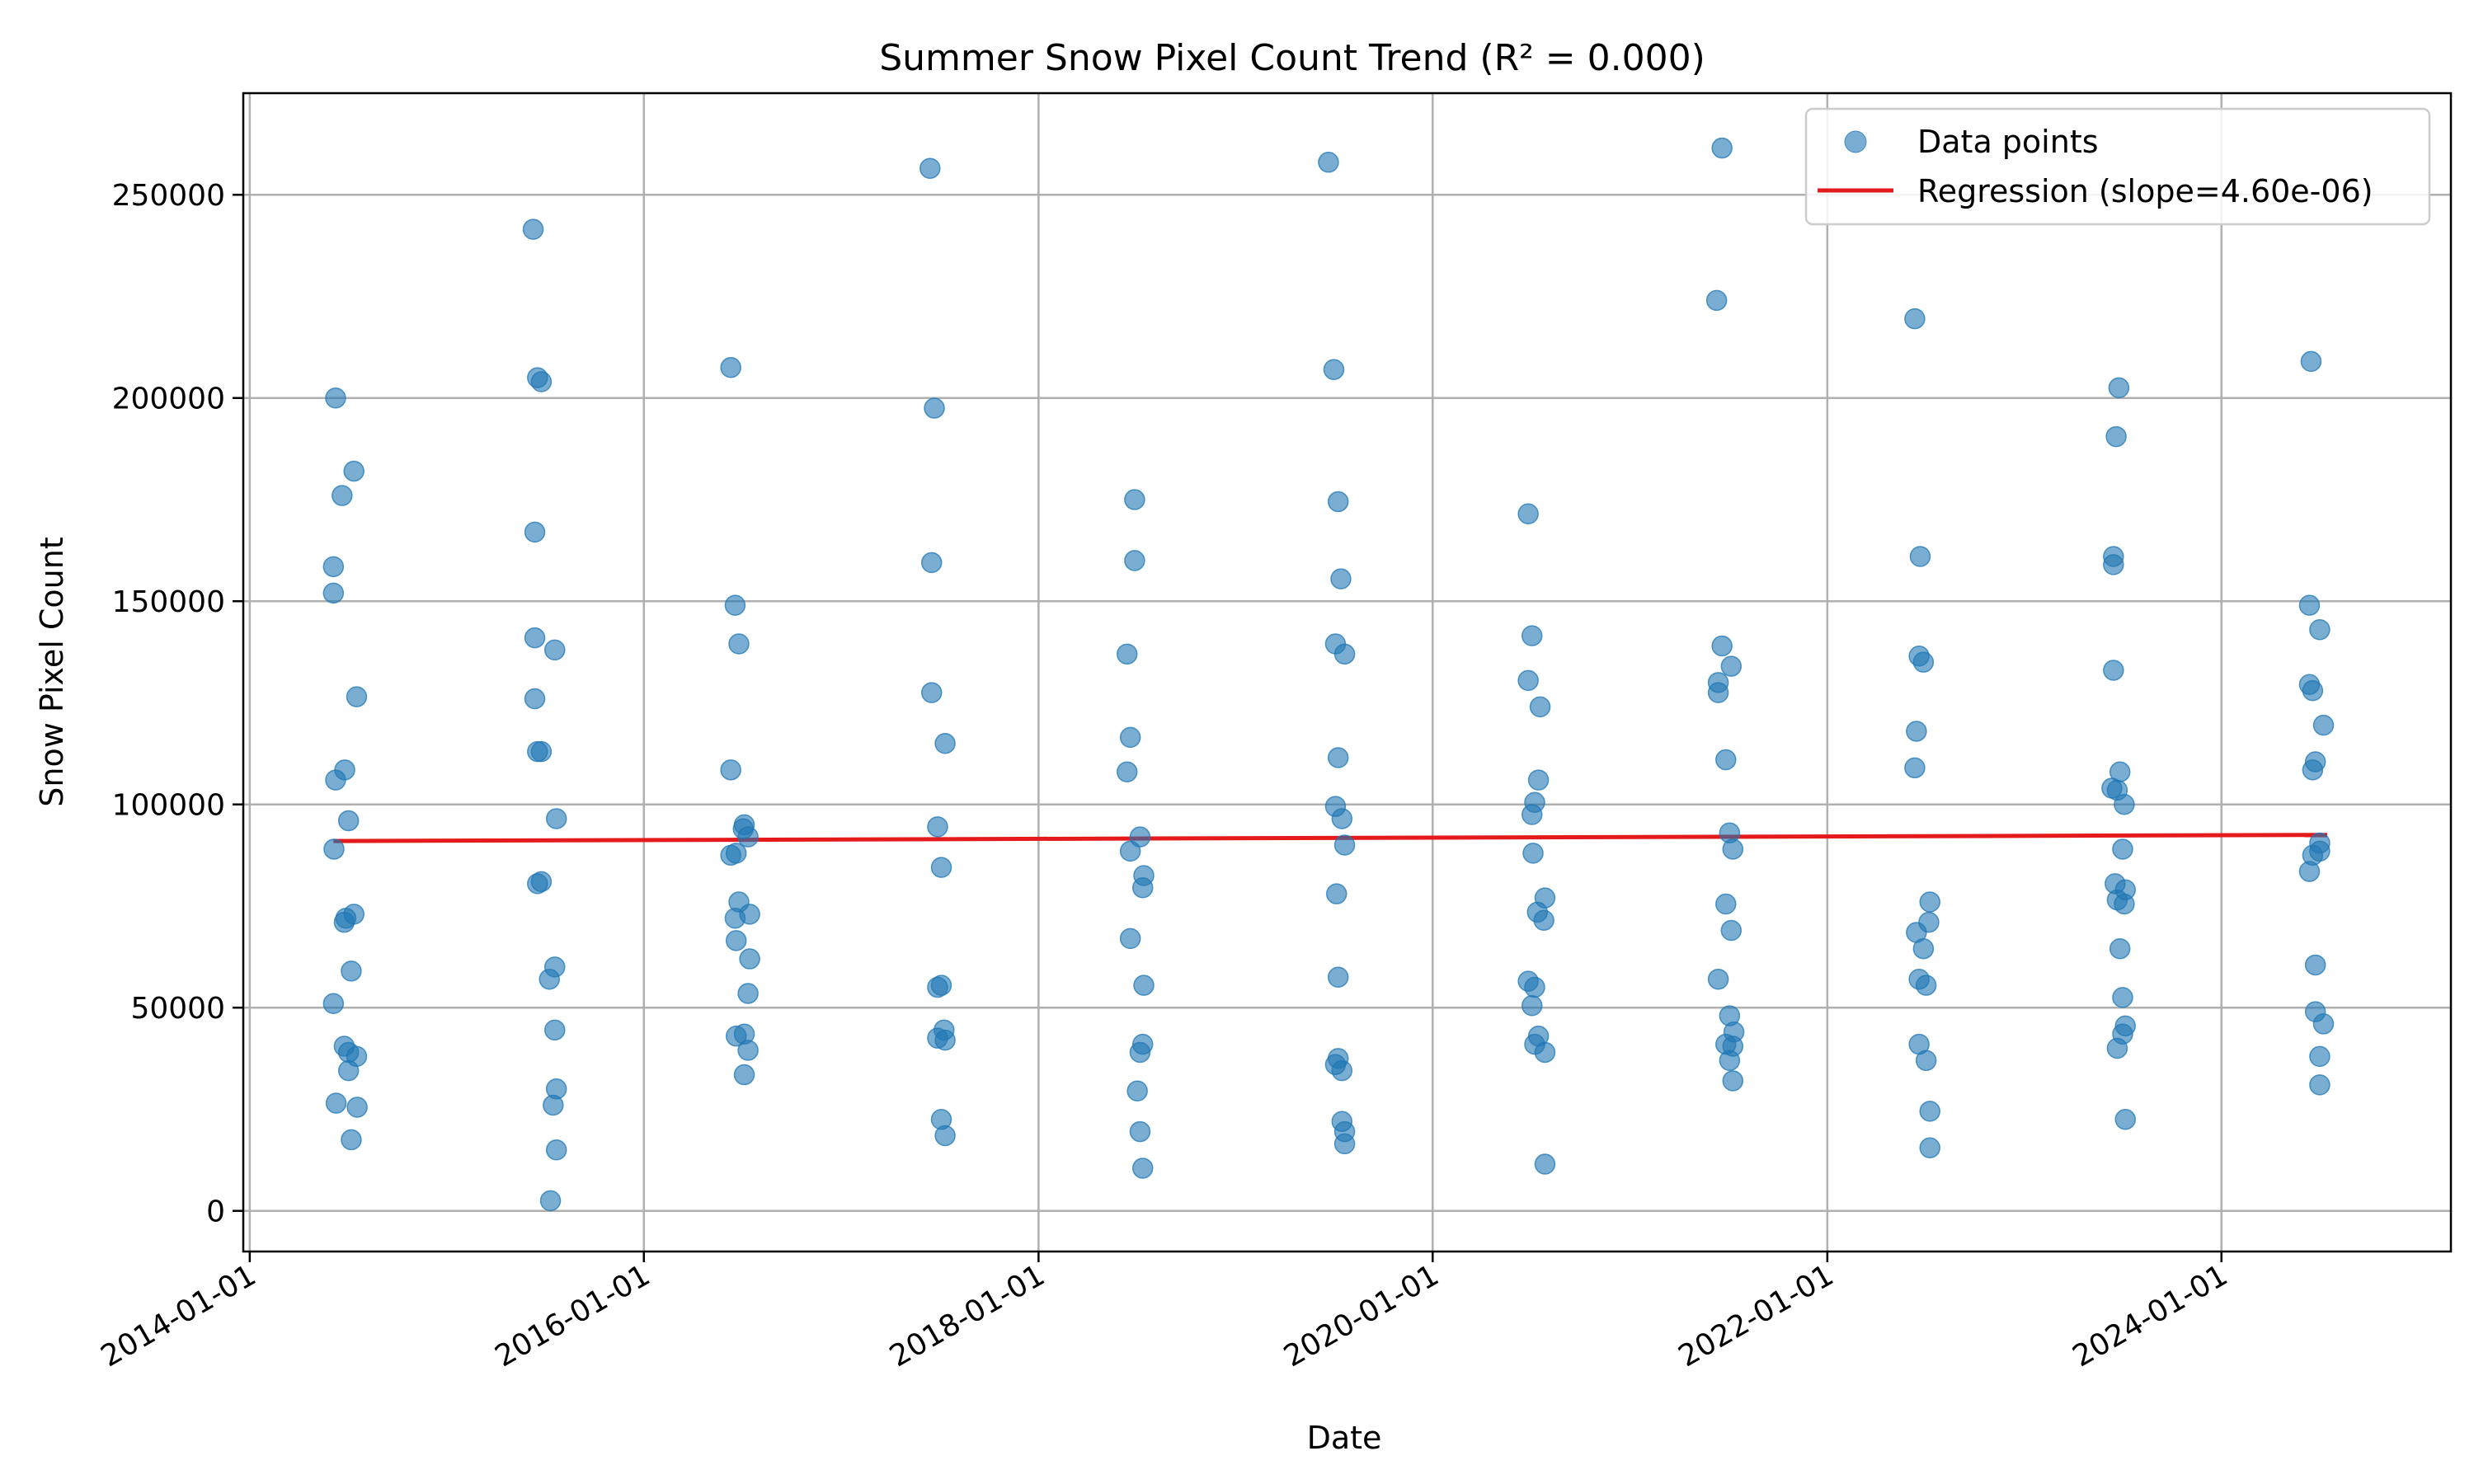  I want to click on legend: Data points Regression (slope=4.60e-06), so click(2117, 166).